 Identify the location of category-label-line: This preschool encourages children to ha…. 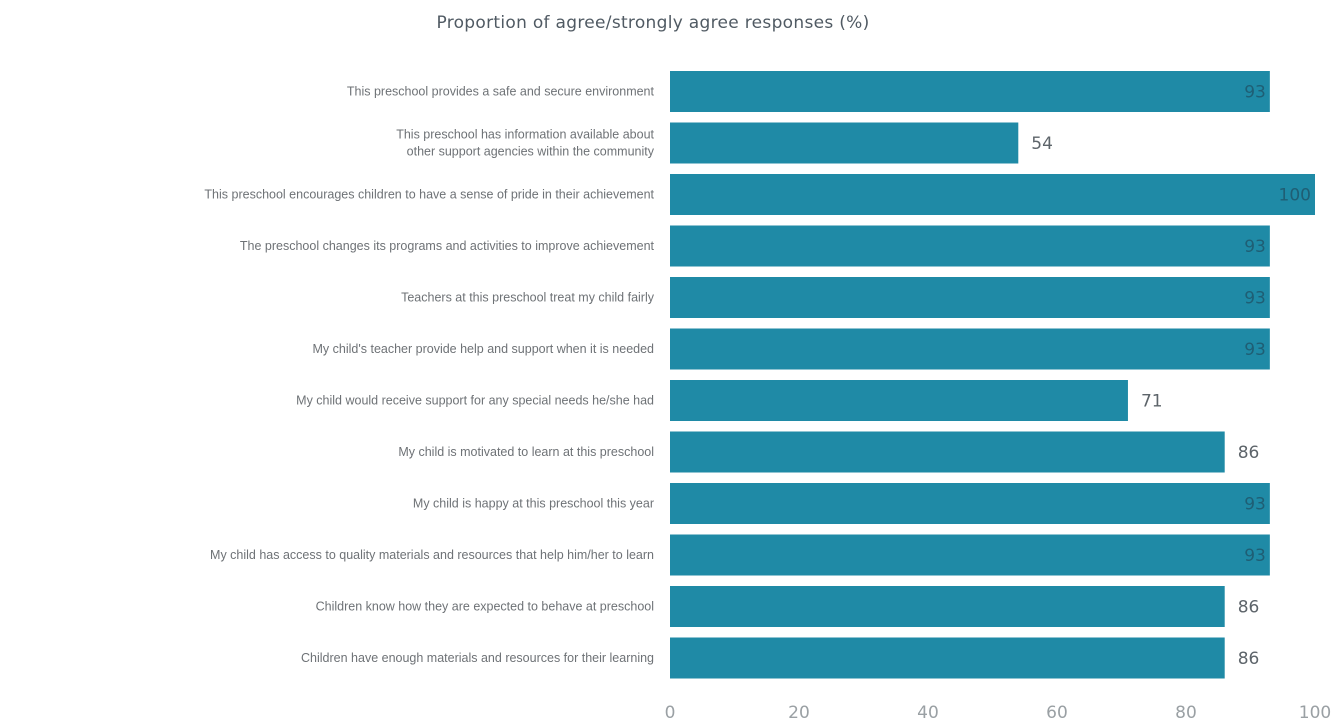
(429, 195).